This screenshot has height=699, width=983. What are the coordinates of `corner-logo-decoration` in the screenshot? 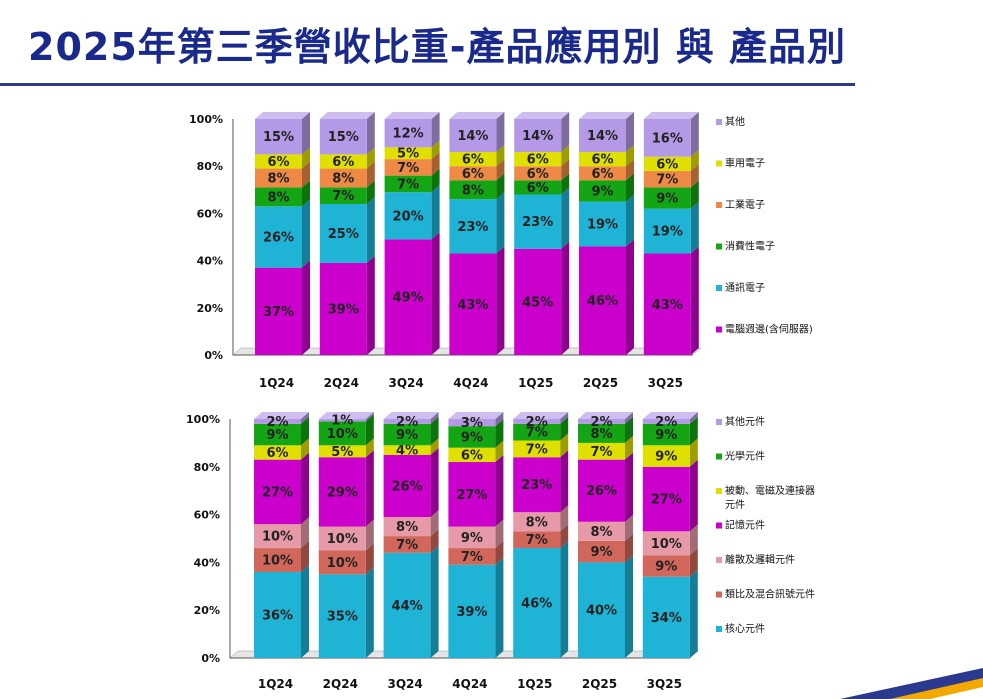 It's located at (911, 683).